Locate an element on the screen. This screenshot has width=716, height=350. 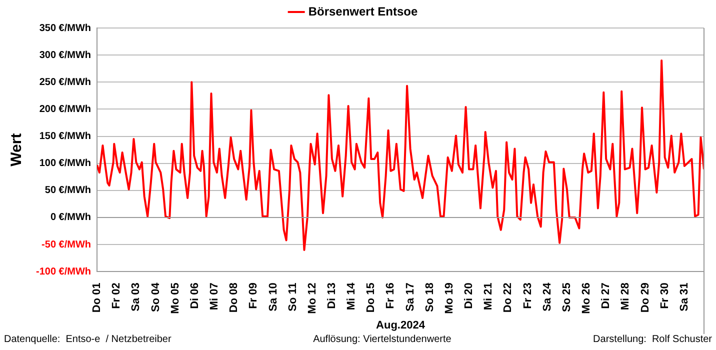
y-tick-label: 0 €/MWh is located at coordinates (71, 218).